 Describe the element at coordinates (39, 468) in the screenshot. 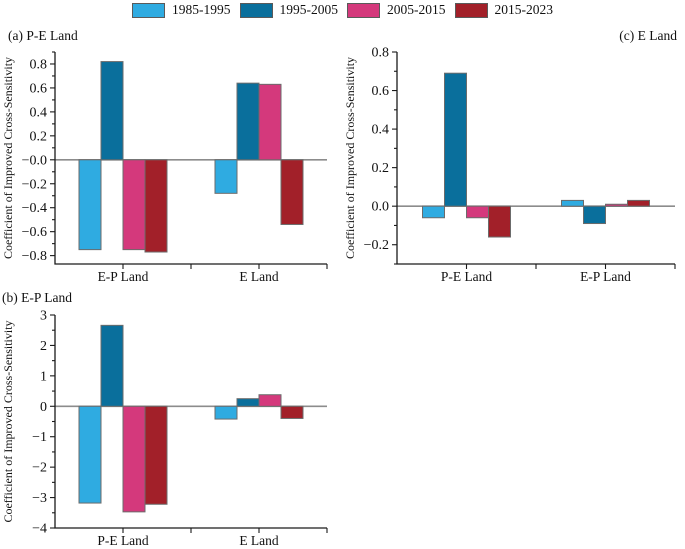

I see `y-tick-label: −2` at that location.